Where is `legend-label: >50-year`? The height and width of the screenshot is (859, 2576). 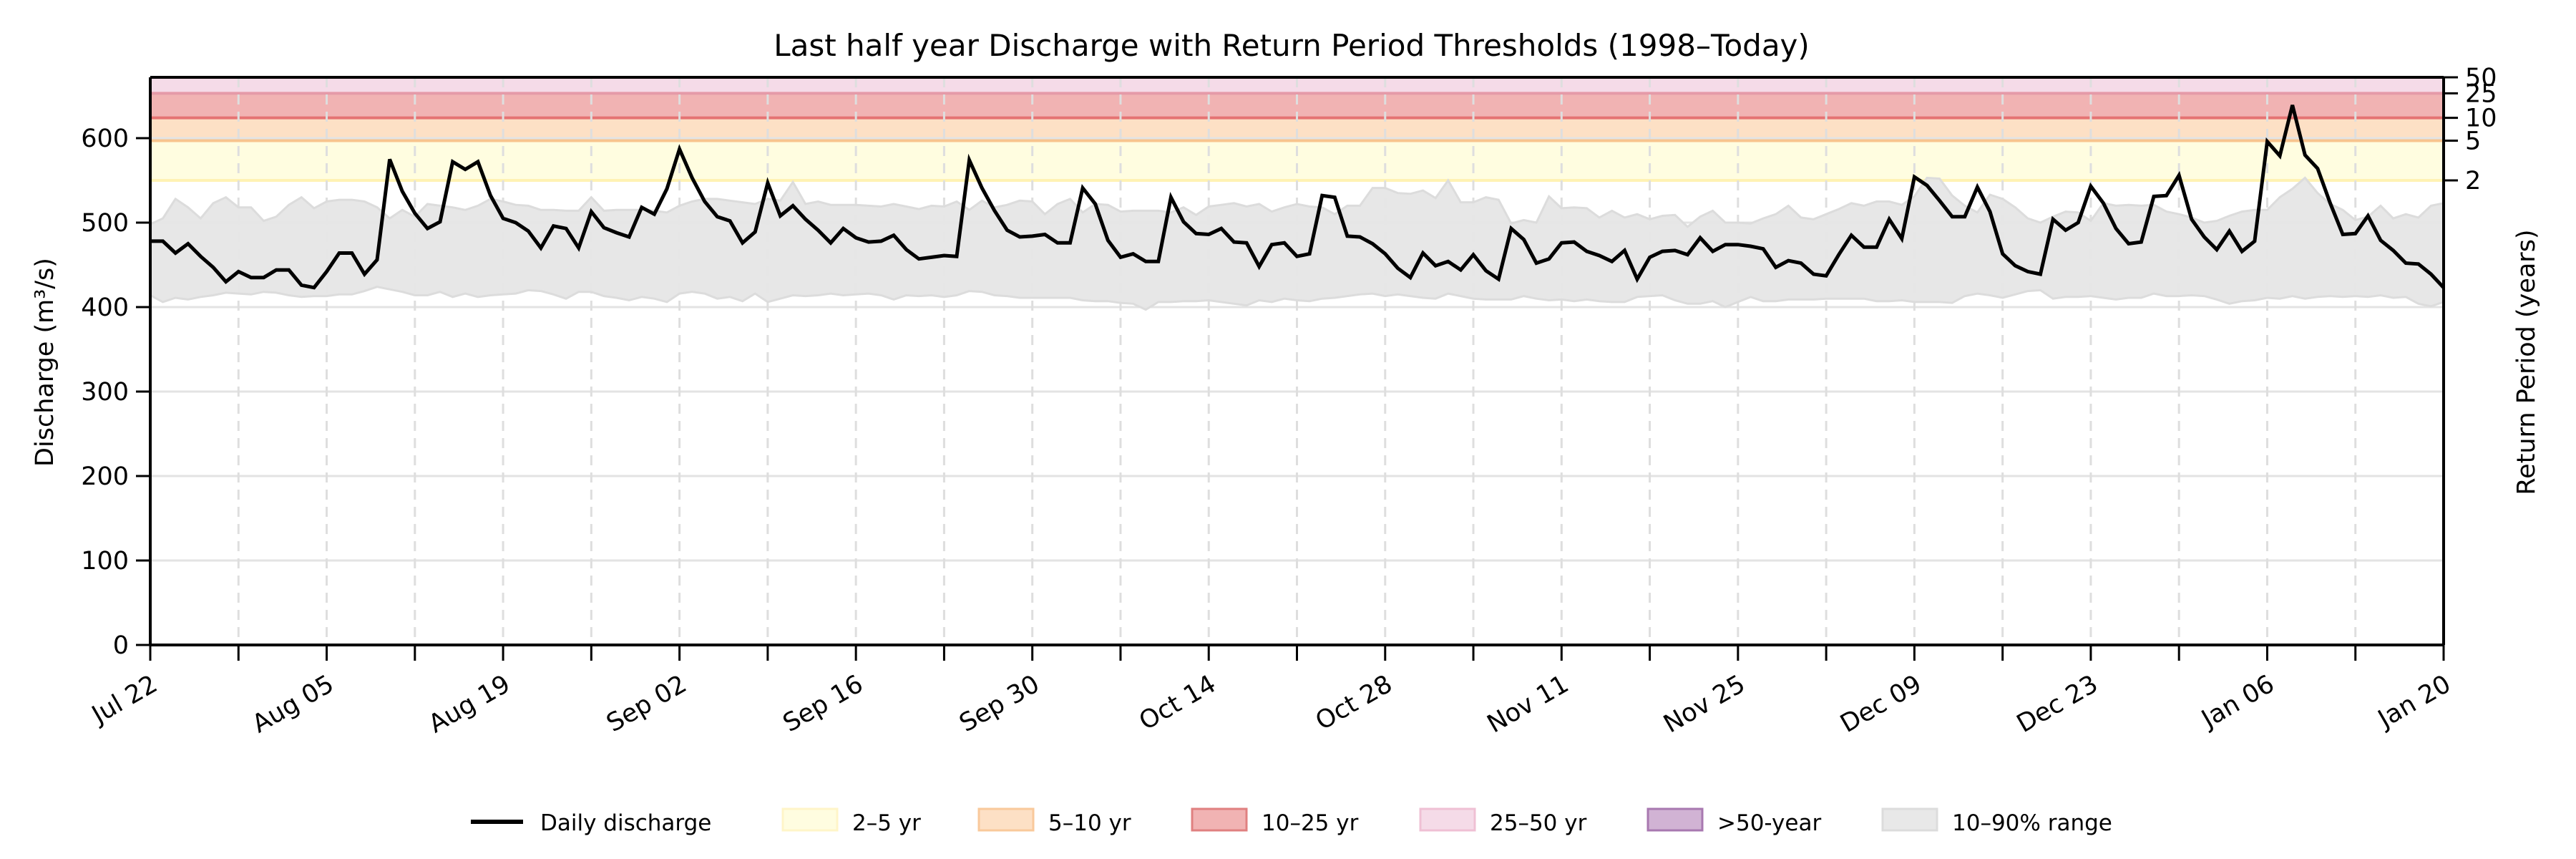 legend-label: >50-year is located at coordinates (1769, 823).